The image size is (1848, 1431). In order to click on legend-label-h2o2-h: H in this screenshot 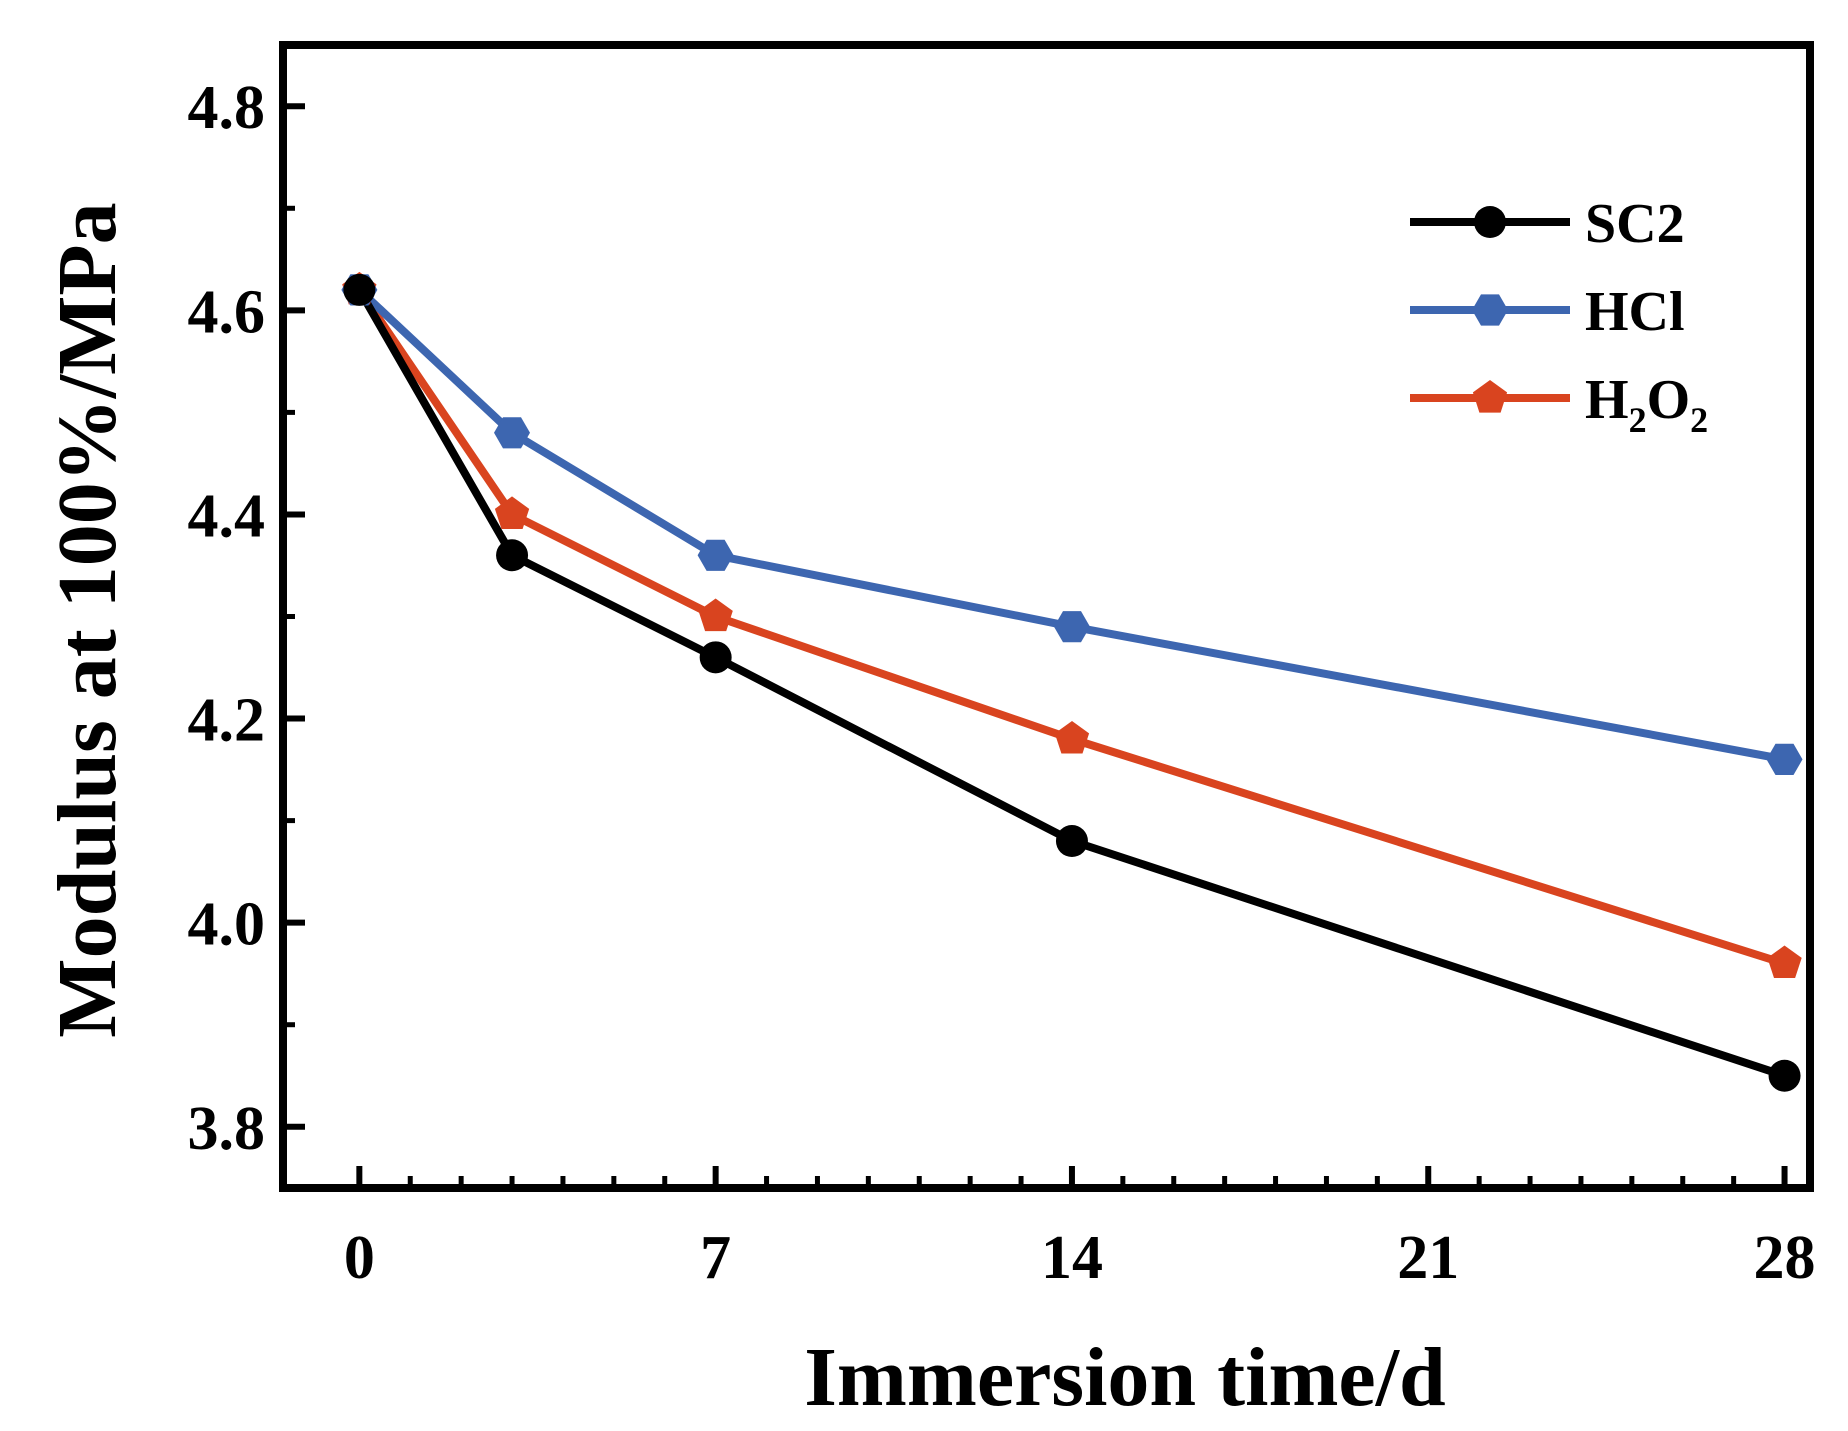, I will do `click(1607, 400)`.